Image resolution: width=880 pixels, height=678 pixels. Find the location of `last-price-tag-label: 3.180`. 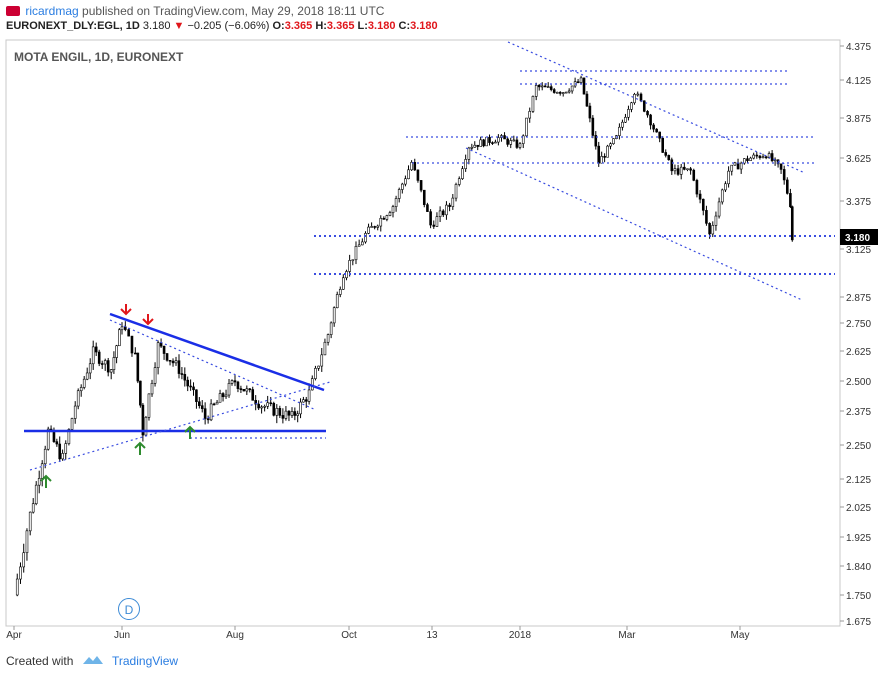

last-price-tag-label: 3.180 is located at coordinates (857, 238).